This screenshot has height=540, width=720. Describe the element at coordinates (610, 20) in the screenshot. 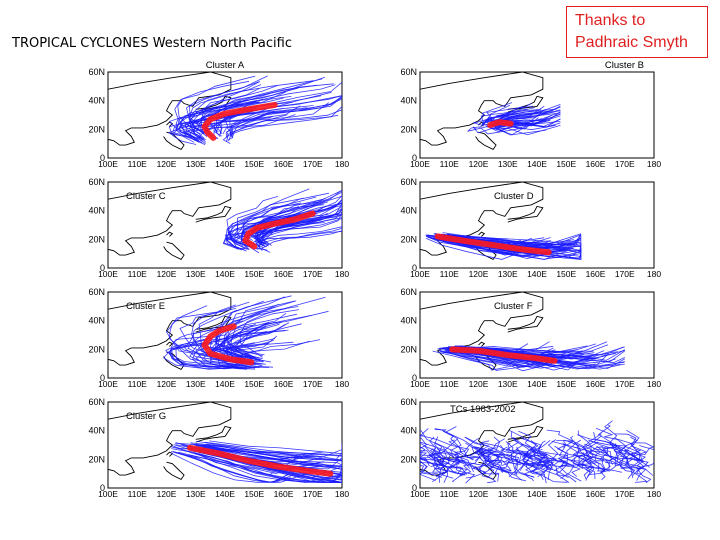

I see `credit-line-1: Thanks to` at that location.